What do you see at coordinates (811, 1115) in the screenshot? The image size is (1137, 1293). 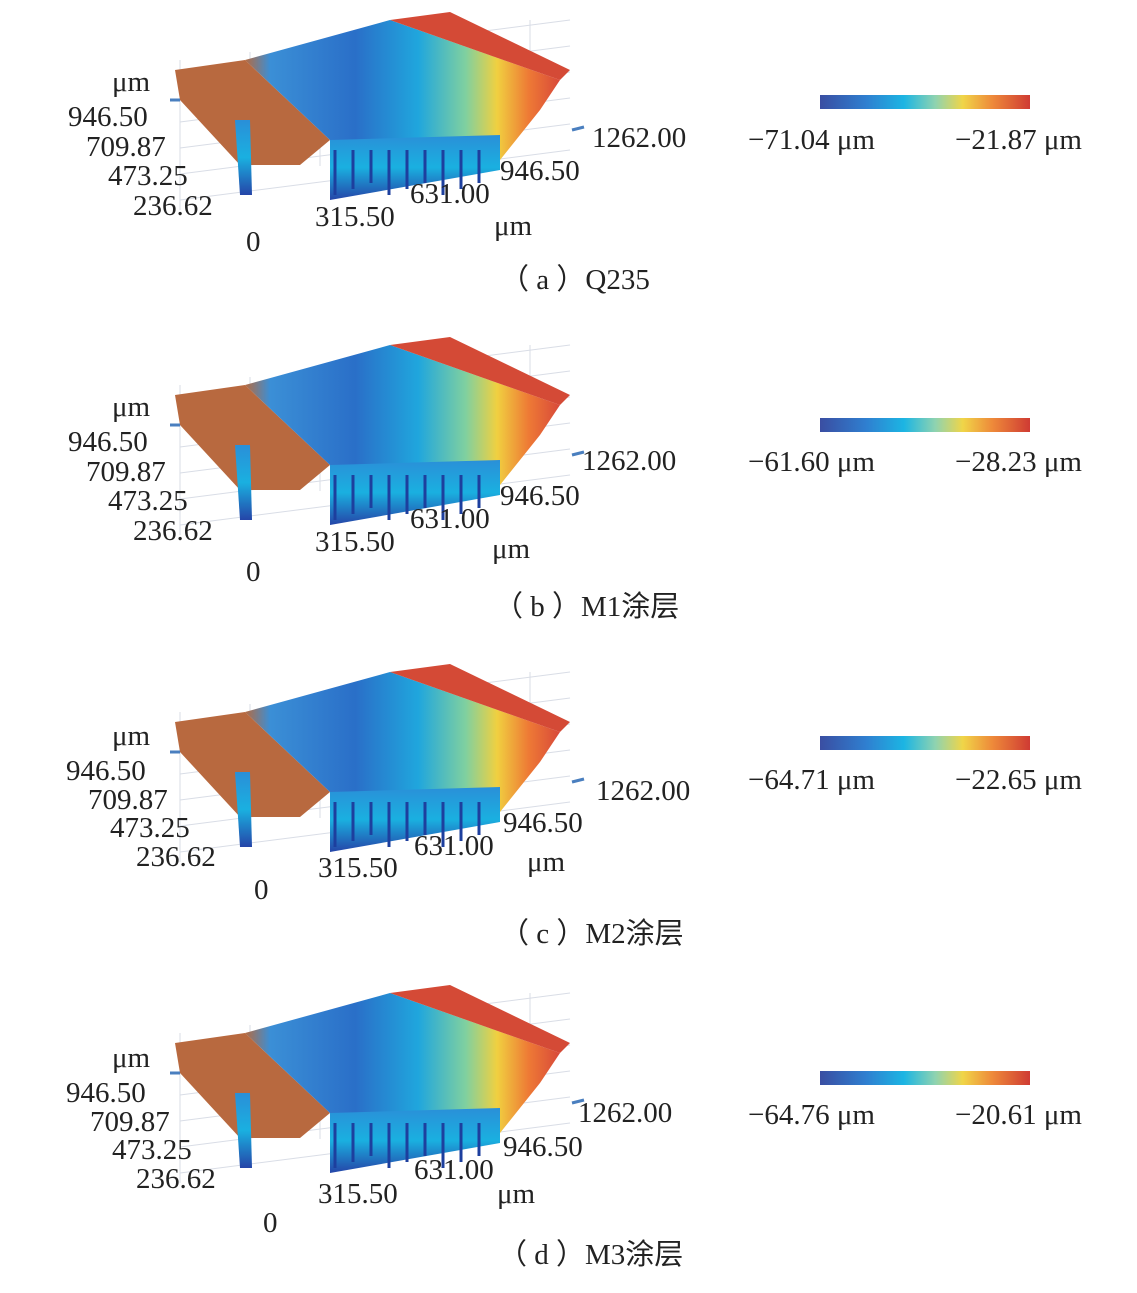 I see `colorbar-min-label: −64.76 μm` at bounding box center [811, 1115].